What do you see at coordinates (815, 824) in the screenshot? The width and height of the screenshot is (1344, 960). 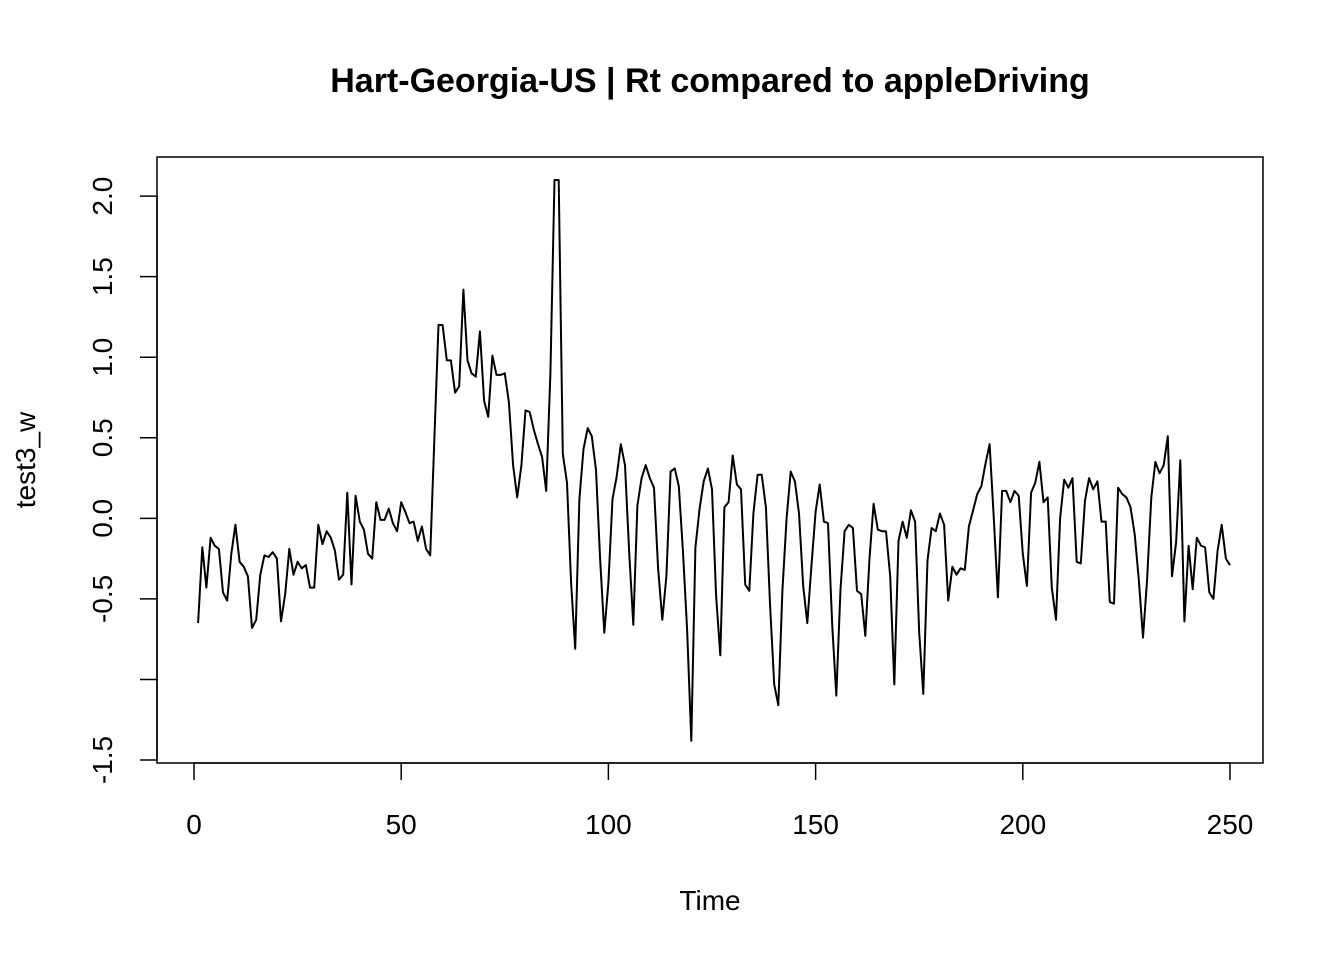 I see `x-tick-label: 150` at bounding box center [815, 824].